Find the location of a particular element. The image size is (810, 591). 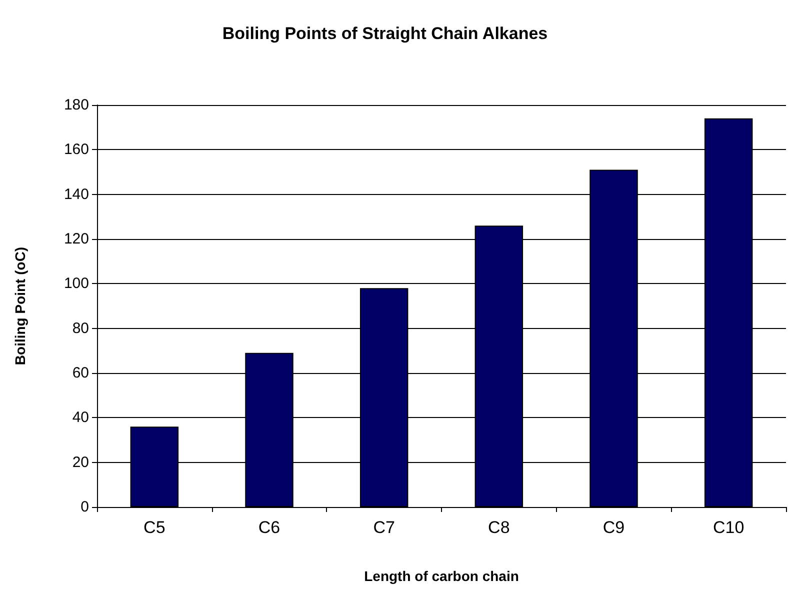

y-axis-title: Boiling Point (oC) is located at coordinates (20, 306).